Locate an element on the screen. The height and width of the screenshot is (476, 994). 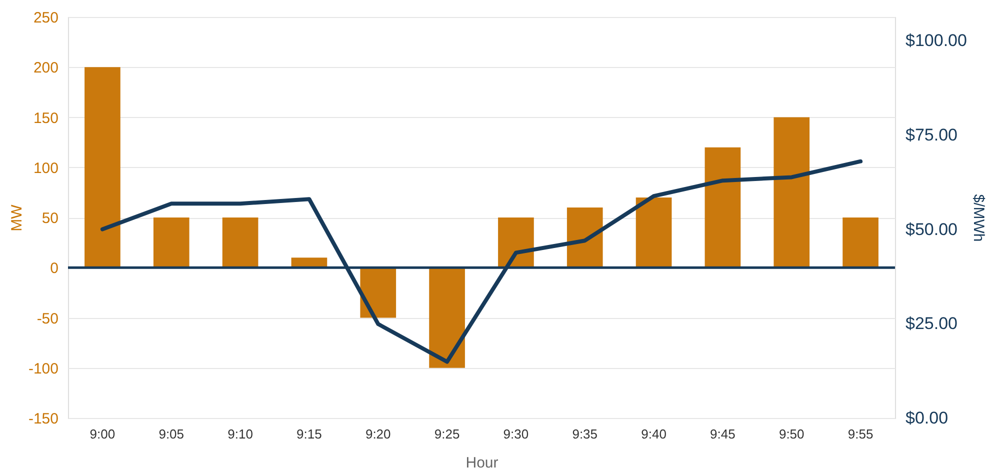
x-tick-label: 9:40 is located at coordinates (653, 434).